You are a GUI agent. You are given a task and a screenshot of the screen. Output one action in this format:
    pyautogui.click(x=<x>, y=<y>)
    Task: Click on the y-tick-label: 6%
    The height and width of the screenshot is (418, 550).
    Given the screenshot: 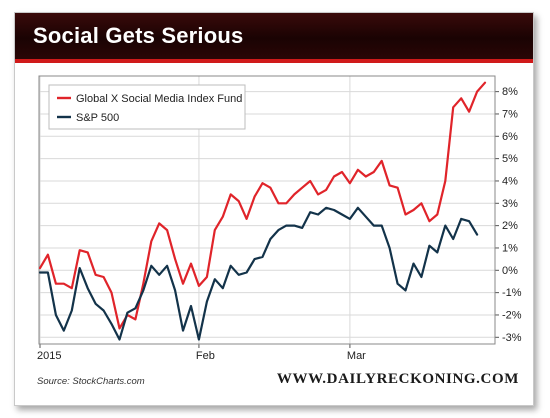 What is the action you would take?
    pyautogui.click(x=510, y=137)
    